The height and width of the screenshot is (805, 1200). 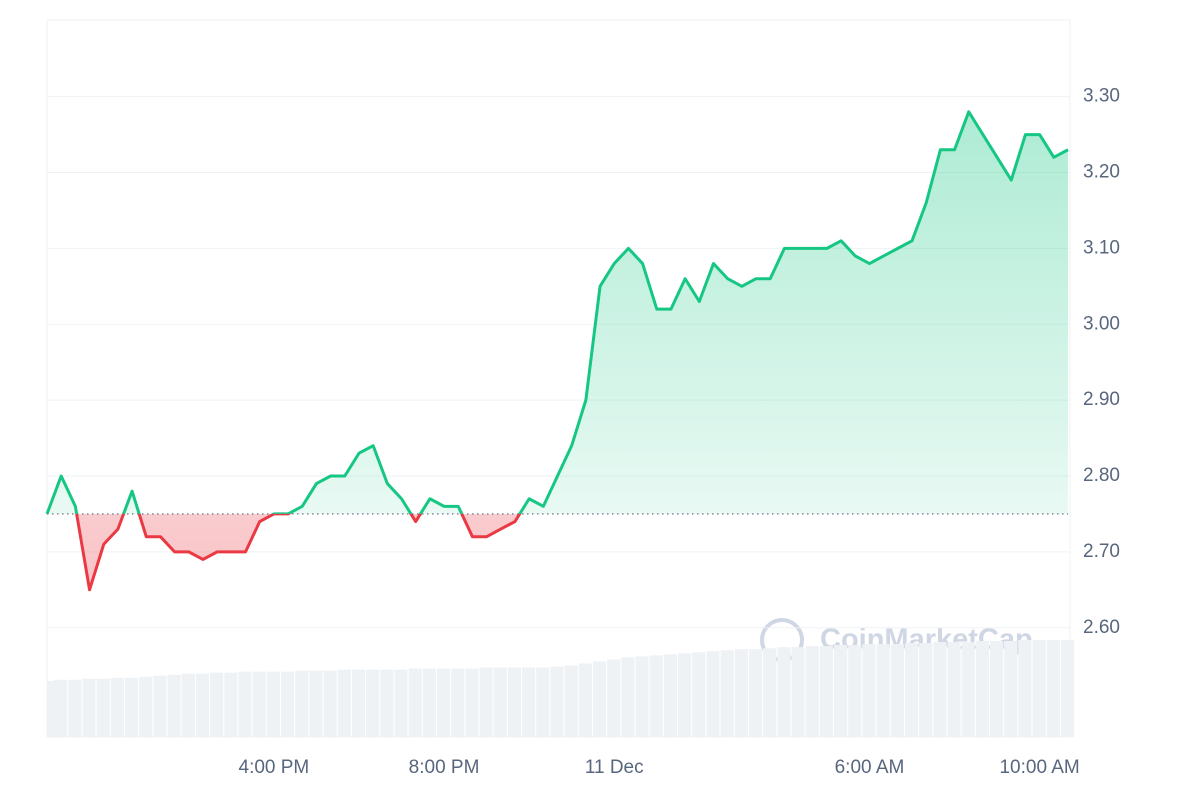 What do you see at coordinates (1101, 247) in the screenshot?
I see `y-tick-label: 3.10` at bounding box center [1101, 247].